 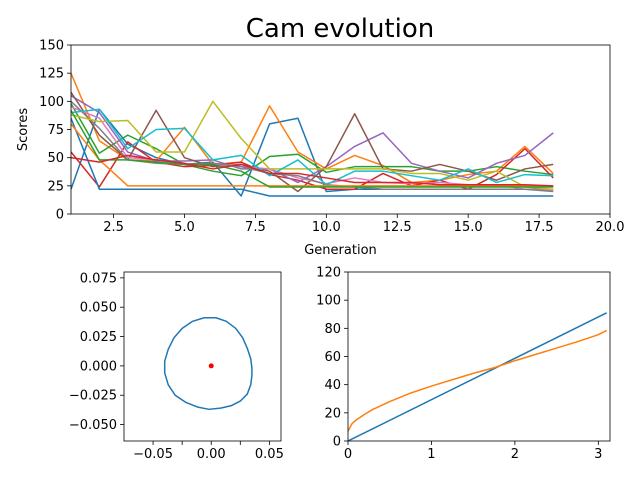 What do you see at coordinates (431, 454) in the screenshot?
I see `x-tick-label: 1` at bounding box center [431, 454].